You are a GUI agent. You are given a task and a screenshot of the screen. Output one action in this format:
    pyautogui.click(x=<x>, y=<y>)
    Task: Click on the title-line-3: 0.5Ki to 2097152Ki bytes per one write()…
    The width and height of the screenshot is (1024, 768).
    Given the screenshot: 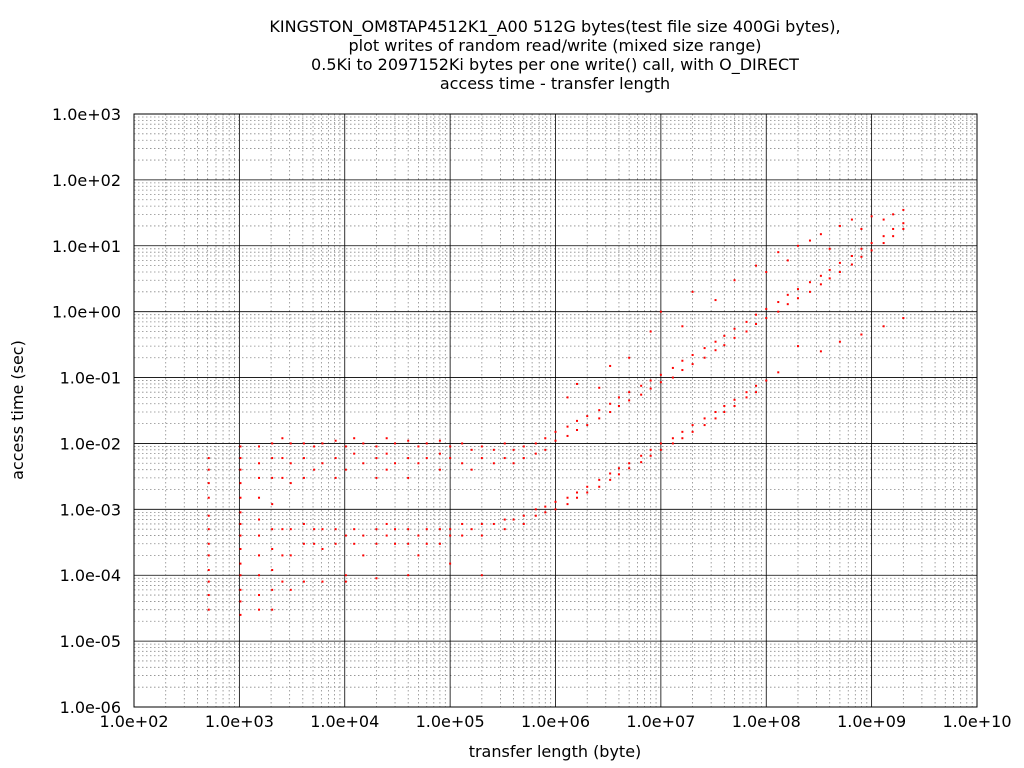 What is the action you would take?
    pyautogui.click(x=555, y=65)
    